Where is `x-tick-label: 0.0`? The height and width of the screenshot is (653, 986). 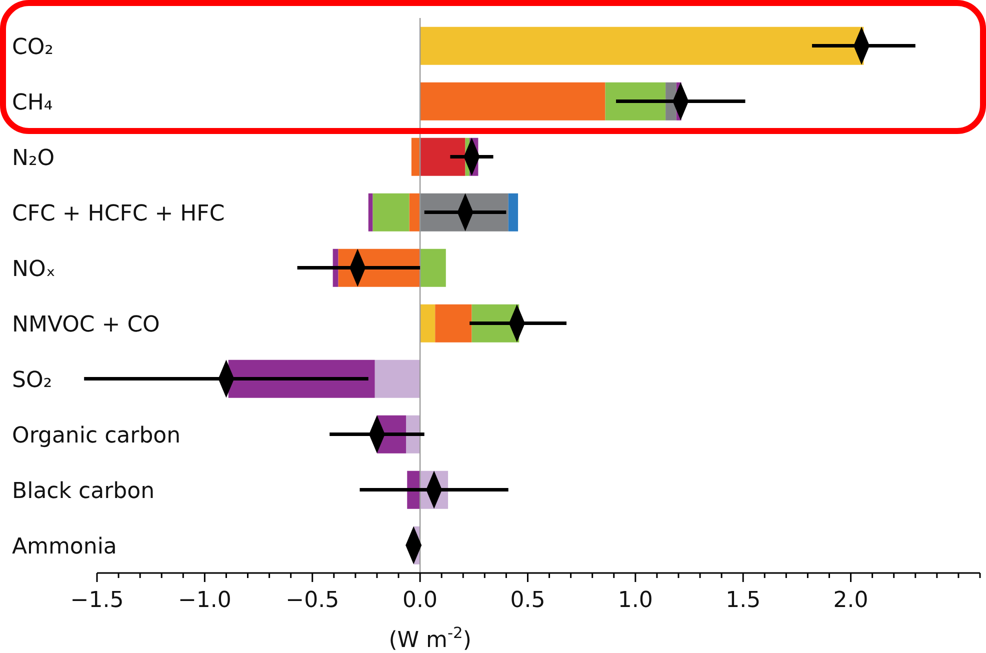
x-tick-label: 0.0 is located at coordinates (420, 600).